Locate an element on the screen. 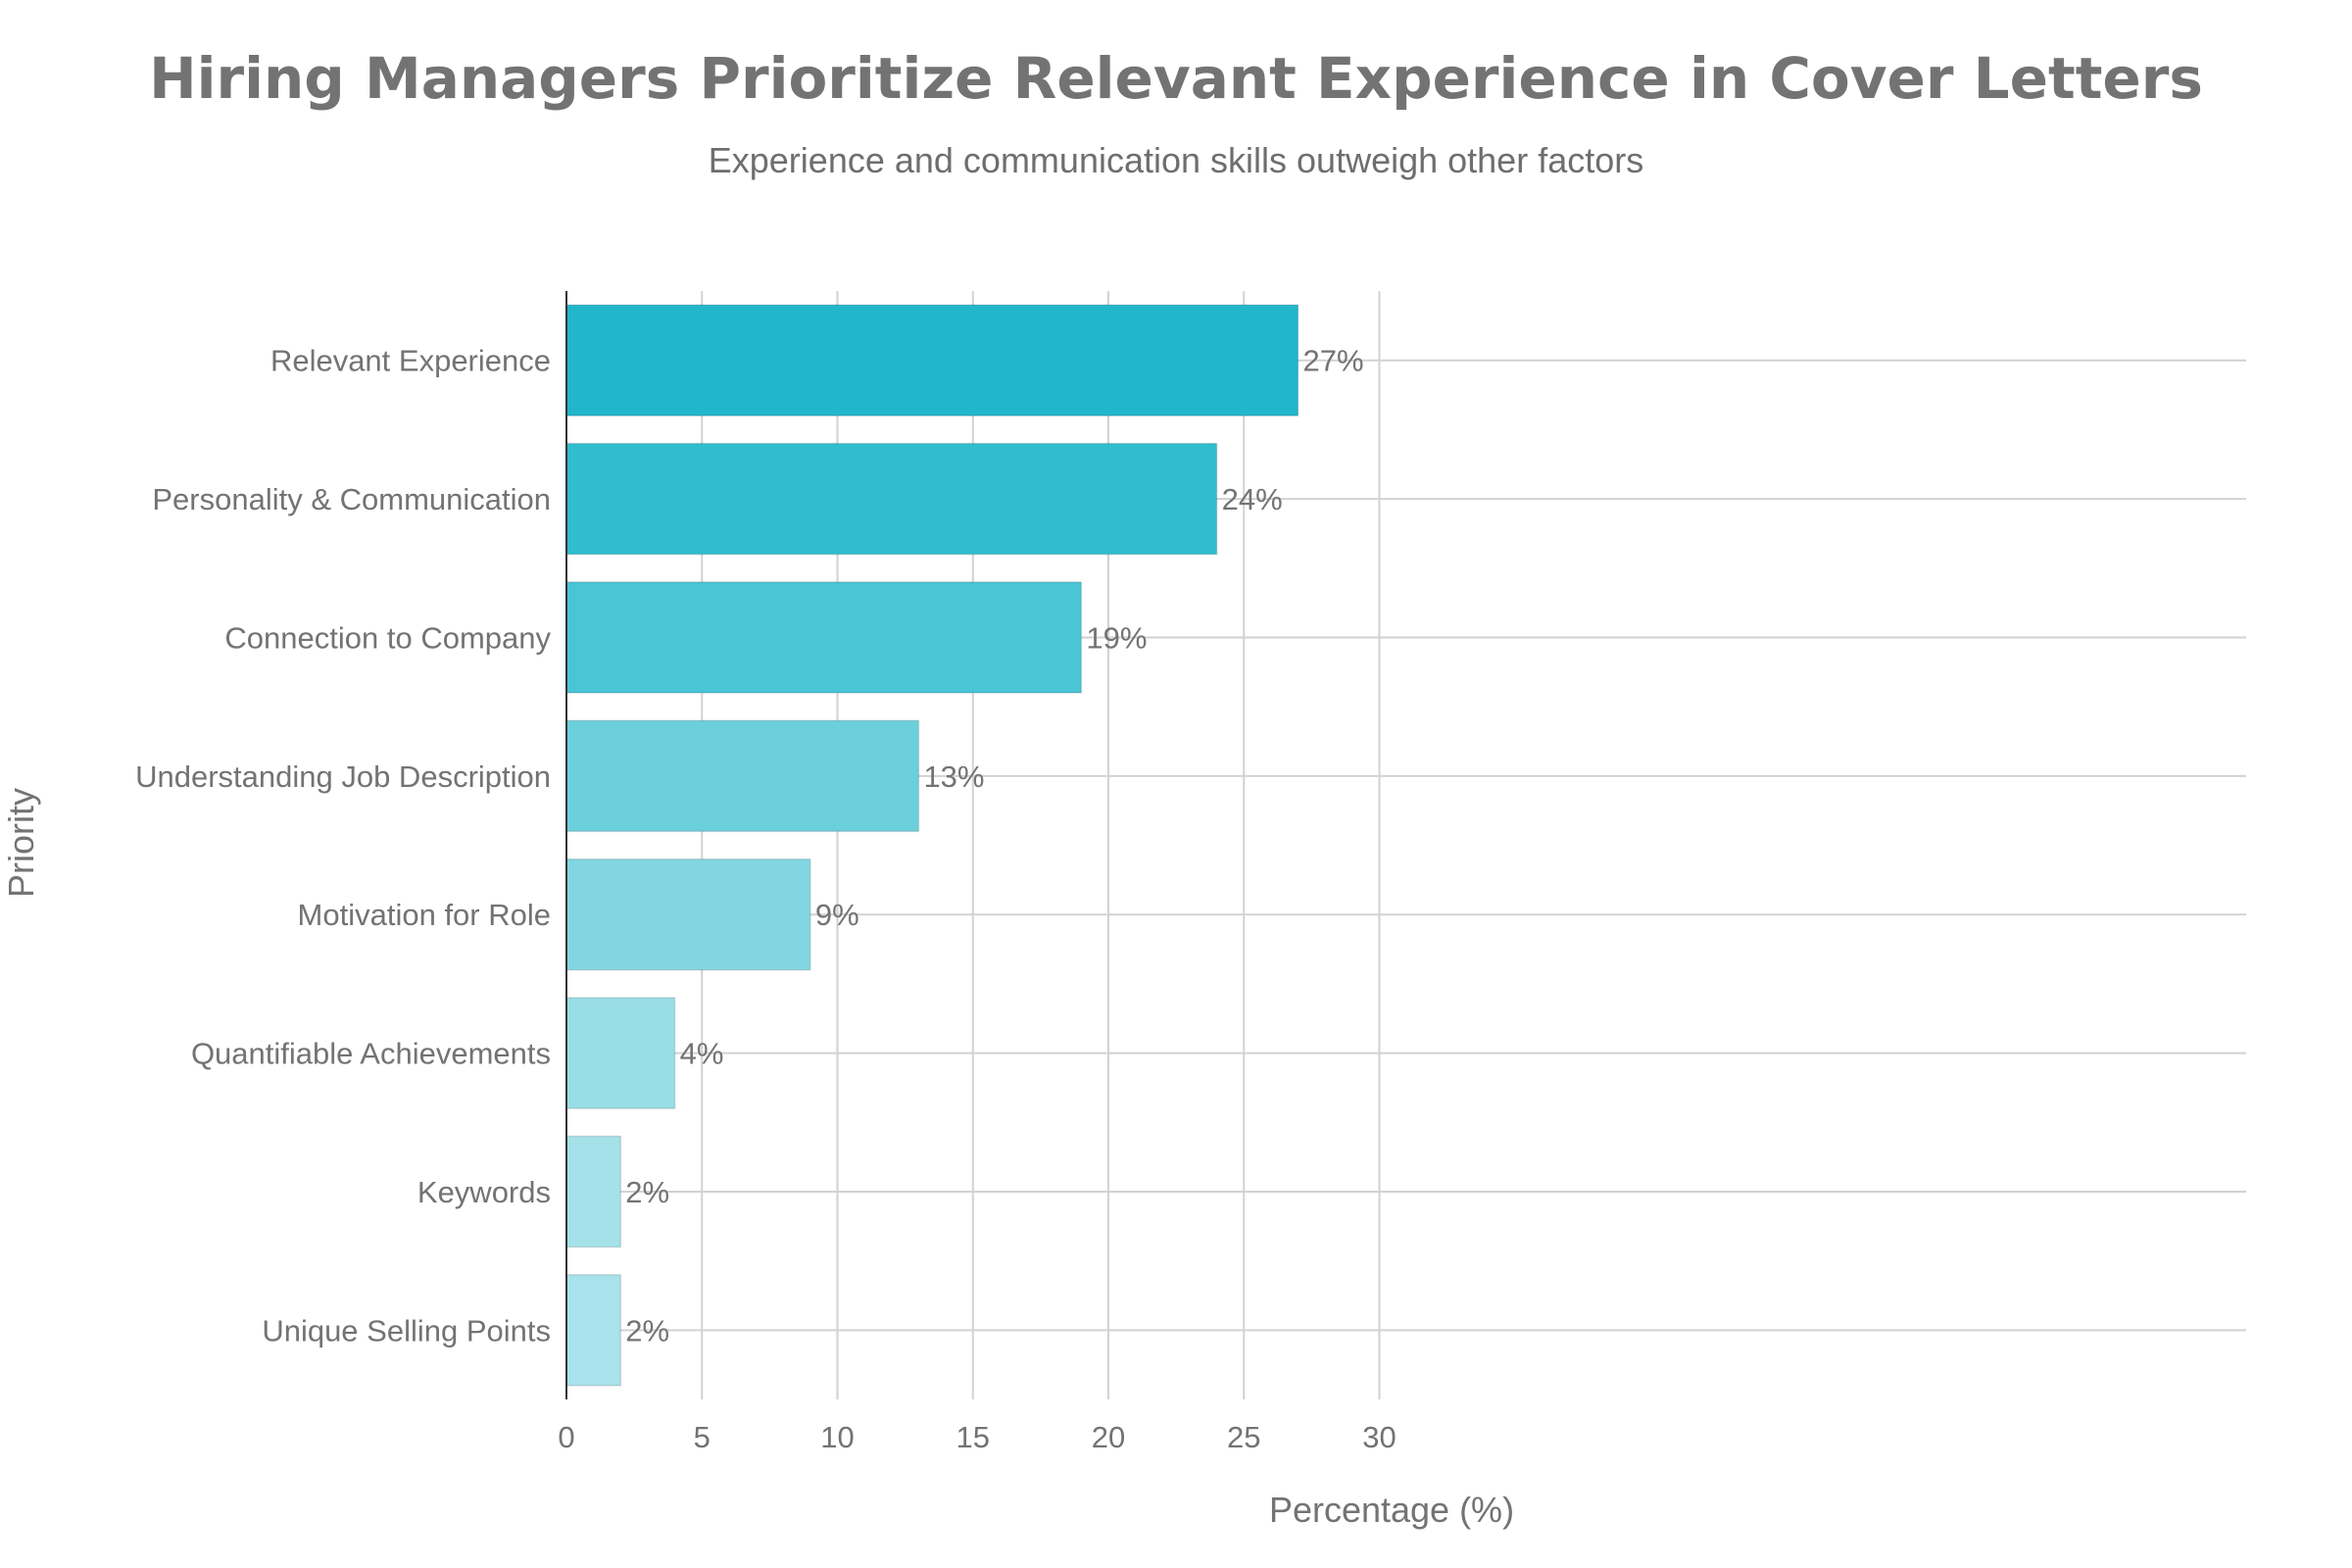 This screenshot has height=1568, width=2352. bar-value-label: 13% is located at coordinates (953, 777).